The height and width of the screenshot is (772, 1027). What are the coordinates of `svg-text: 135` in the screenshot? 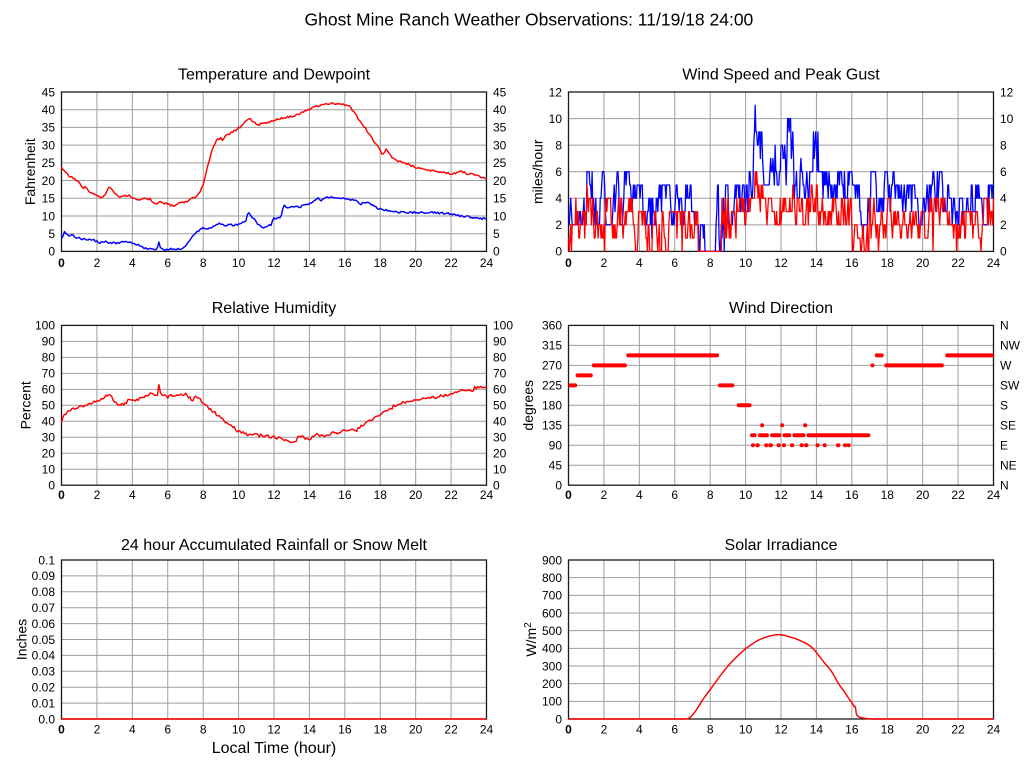 It's located at (552, 426).